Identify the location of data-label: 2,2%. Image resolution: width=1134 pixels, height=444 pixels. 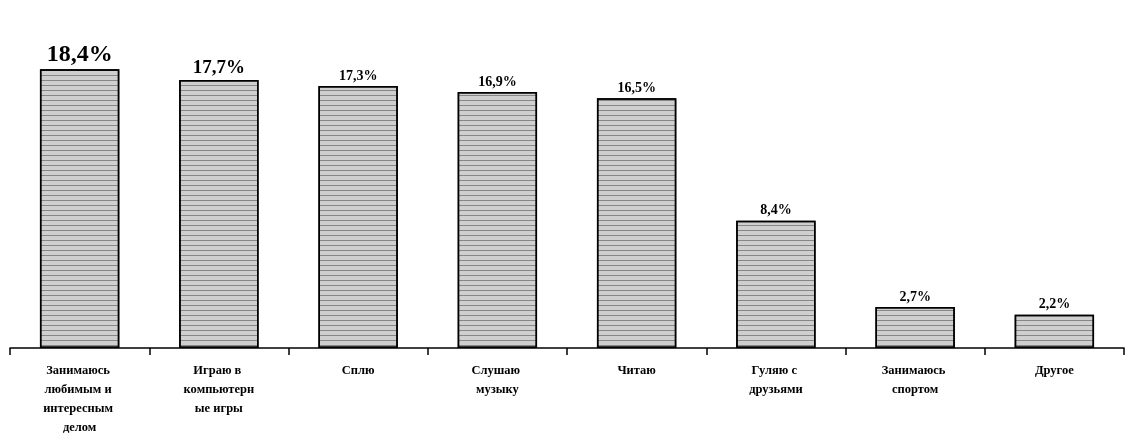
(1054, 304).